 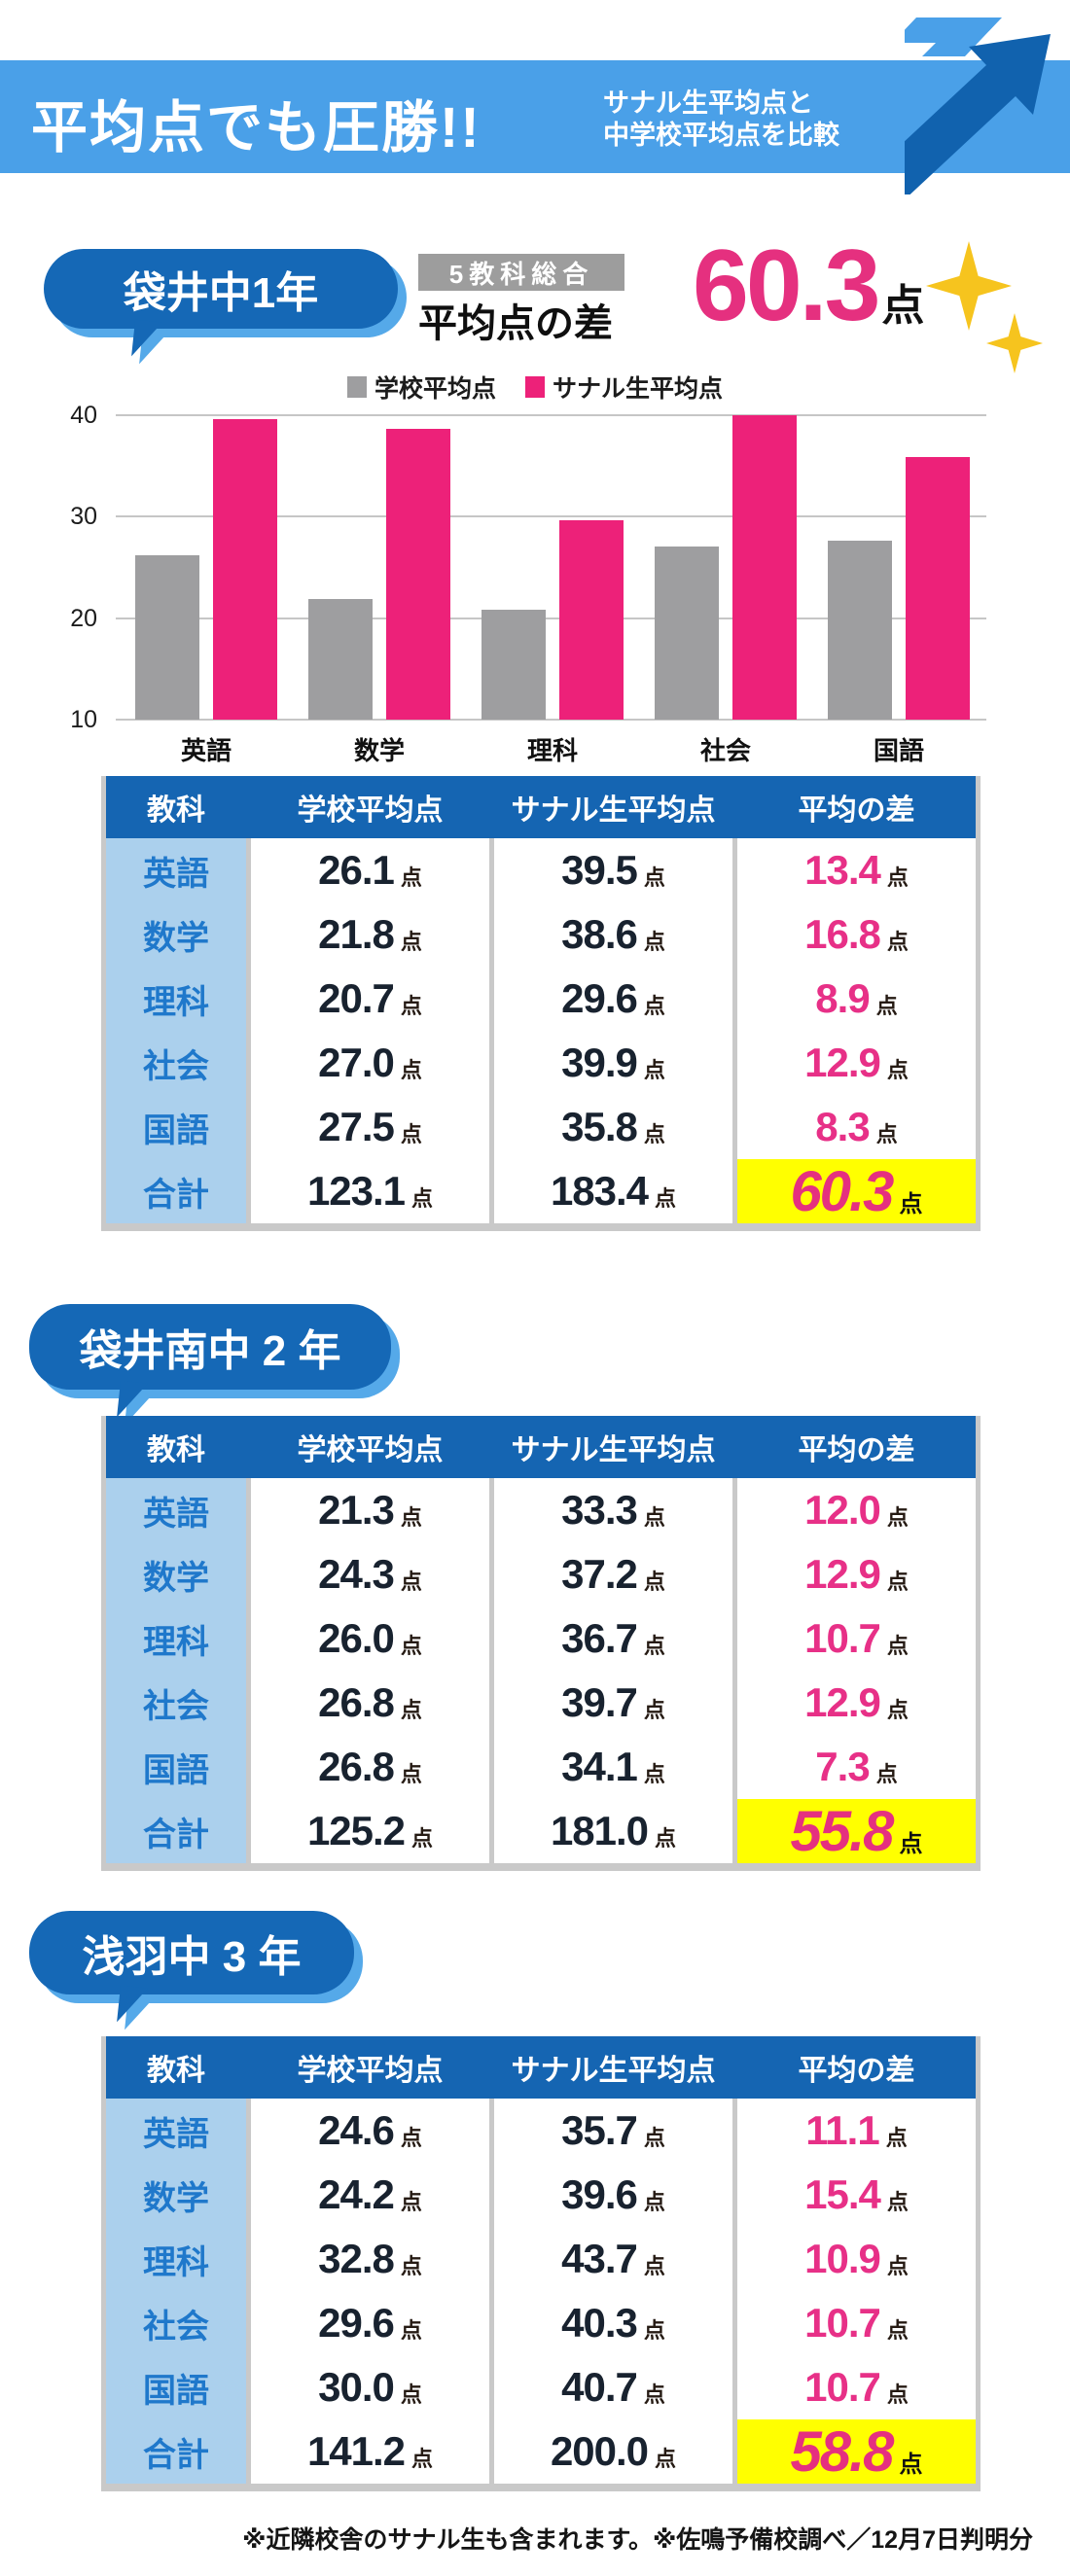 I want to click on sanaru_avg-value: 29.6, so click(x=599, y=998).